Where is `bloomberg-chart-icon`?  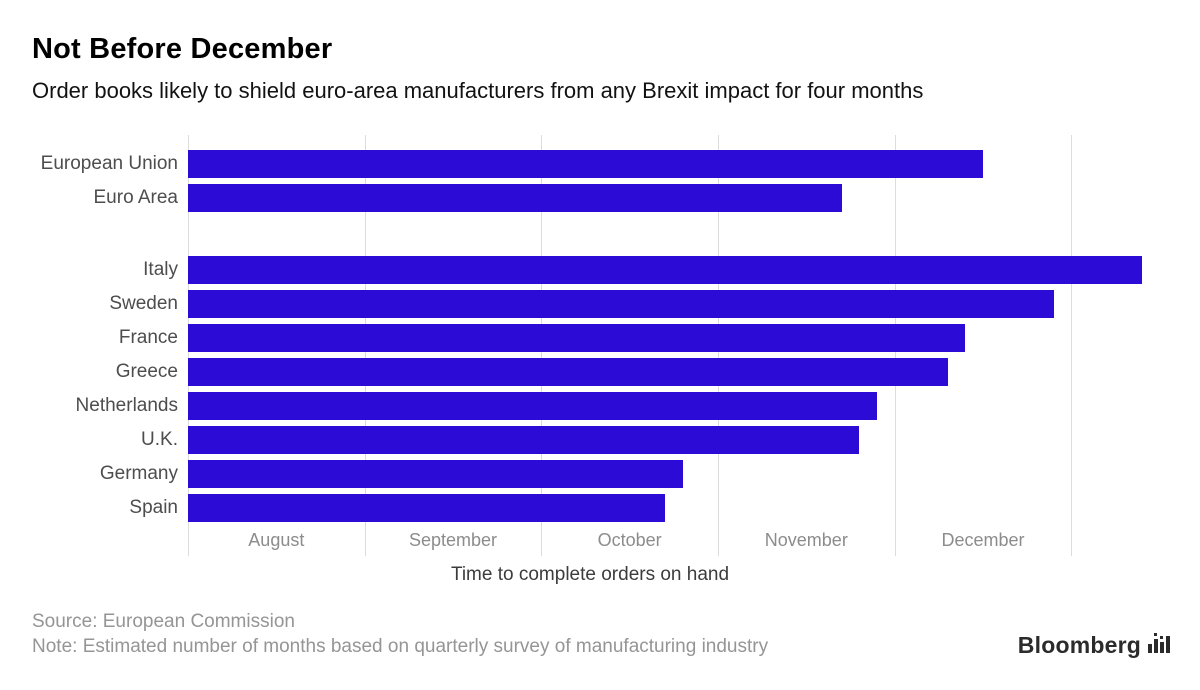
bloomberg-chart-icon is located at coordinates (1159, 645).